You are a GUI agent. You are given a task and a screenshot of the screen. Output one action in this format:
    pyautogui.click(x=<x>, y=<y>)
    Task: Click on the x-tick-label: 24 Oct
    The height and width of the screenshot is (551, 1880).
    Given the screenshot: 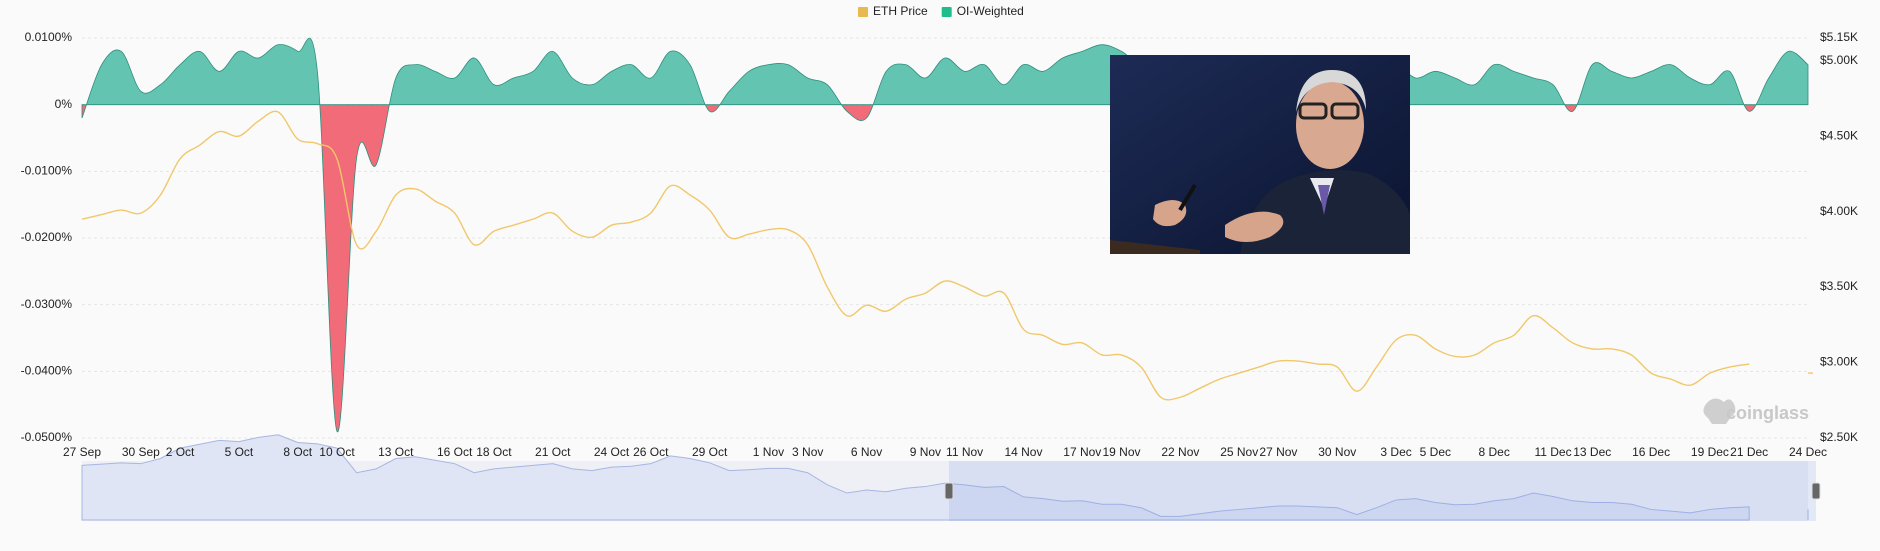 What is the action you would take?
    pyautogui.click(x=612, y=452)
    